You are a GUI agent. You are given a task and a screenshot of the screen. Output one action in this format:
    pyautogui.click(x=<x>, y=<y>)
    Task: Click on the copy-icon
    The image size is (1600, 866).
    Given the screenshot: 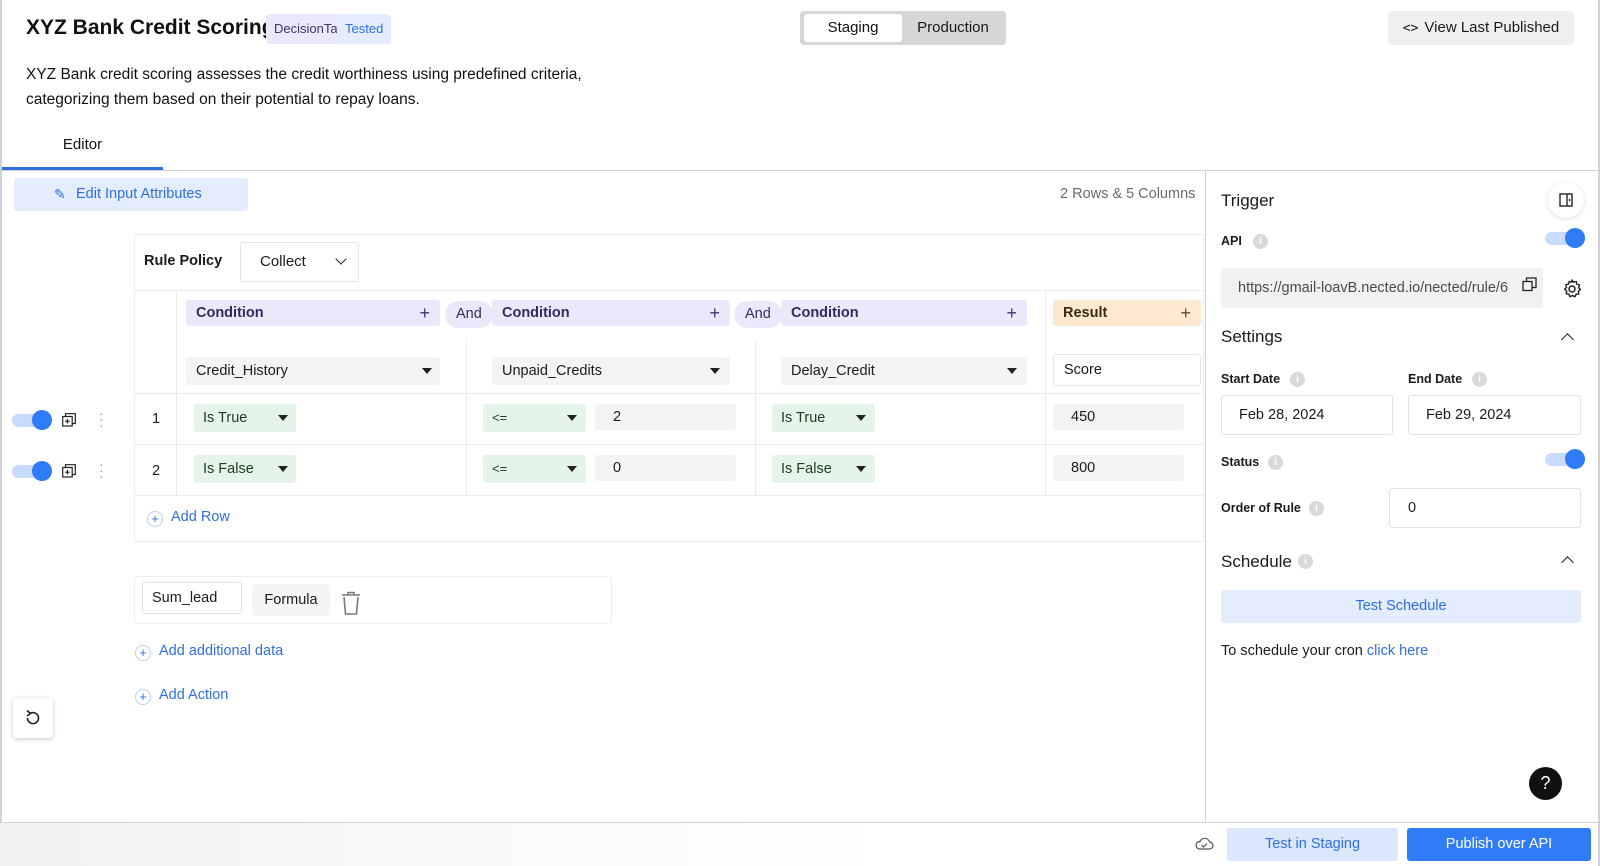 What is the action you would take?
    pyautogui.click(x=1529, y=284)
    